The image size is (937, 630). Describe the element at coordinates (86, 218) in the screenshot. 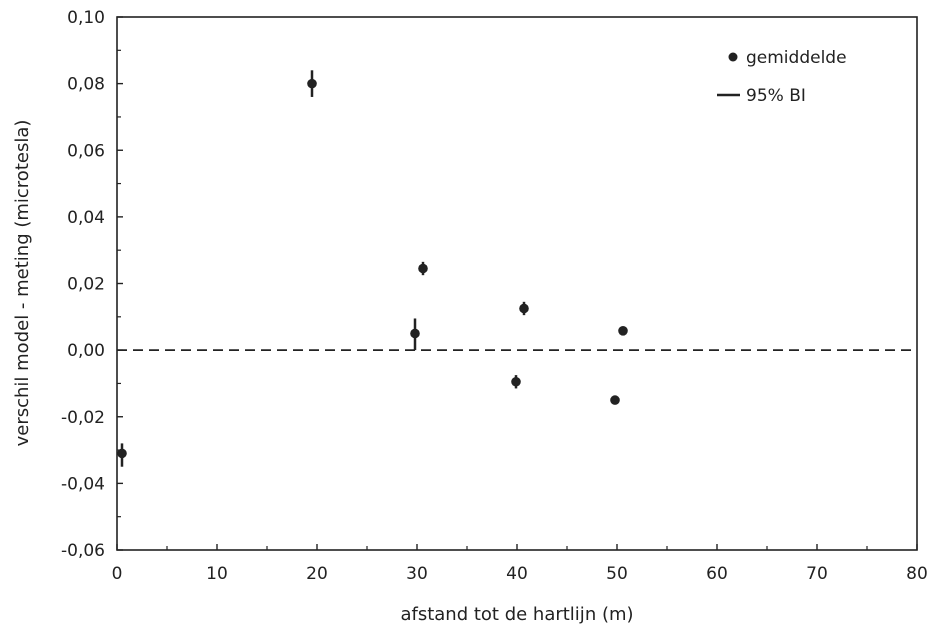

I see `y-tick-label: 0,04` at that location.